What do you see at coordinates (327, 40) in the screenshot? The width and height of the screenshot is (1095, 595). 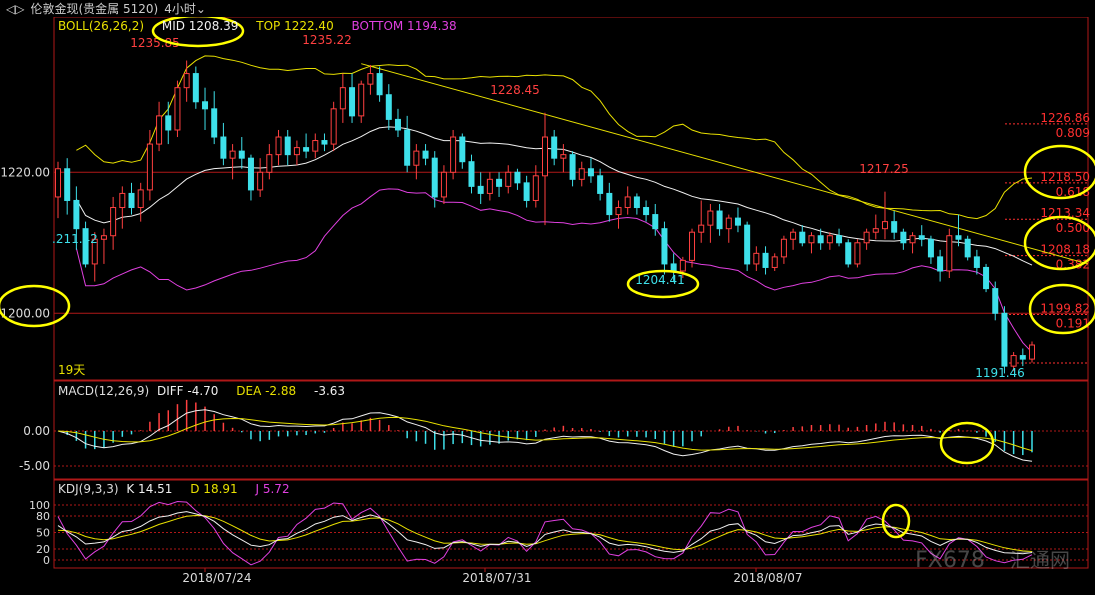 I see `price-label-high2: 1235.22` at bounding box center [327, 40].